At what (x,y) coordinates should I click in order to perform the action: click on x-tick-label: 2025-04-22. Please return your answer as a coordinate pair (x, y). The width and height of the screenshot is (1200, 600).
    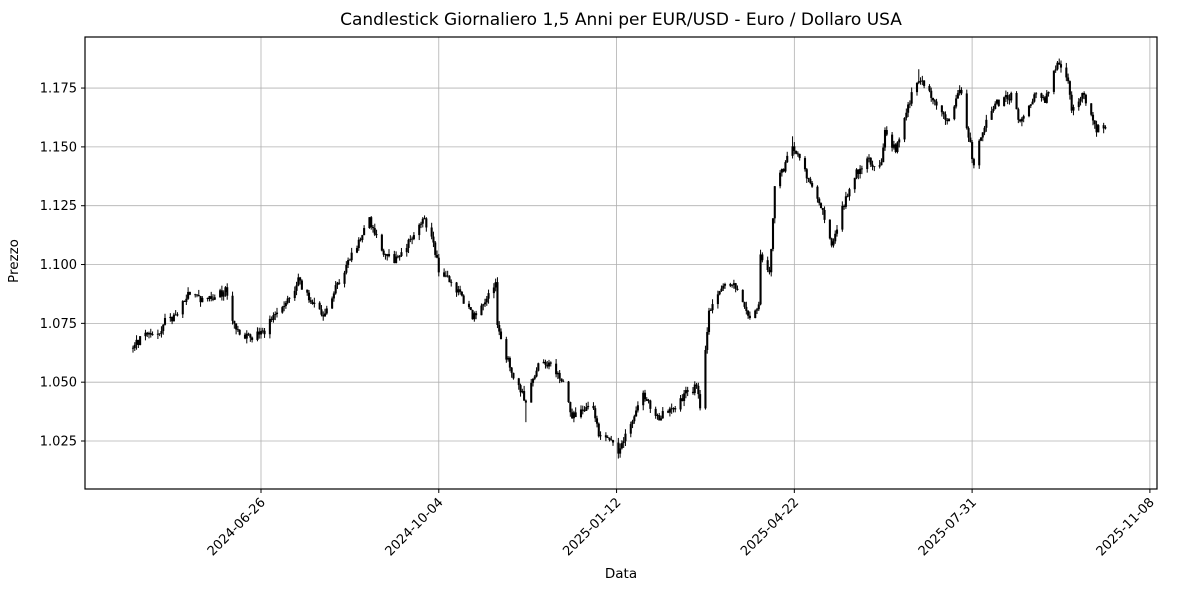
    Looking at the image, I should click on (770, 527).